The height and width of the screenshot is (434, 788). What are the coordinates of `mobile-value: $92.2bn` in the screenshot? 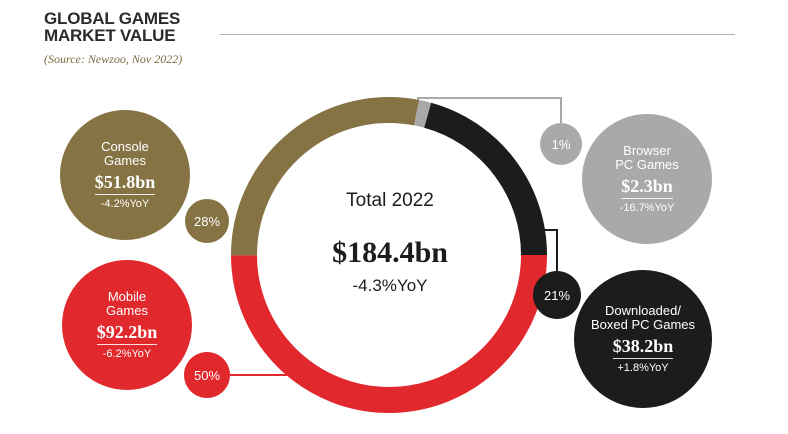 It's located at (127, 333).